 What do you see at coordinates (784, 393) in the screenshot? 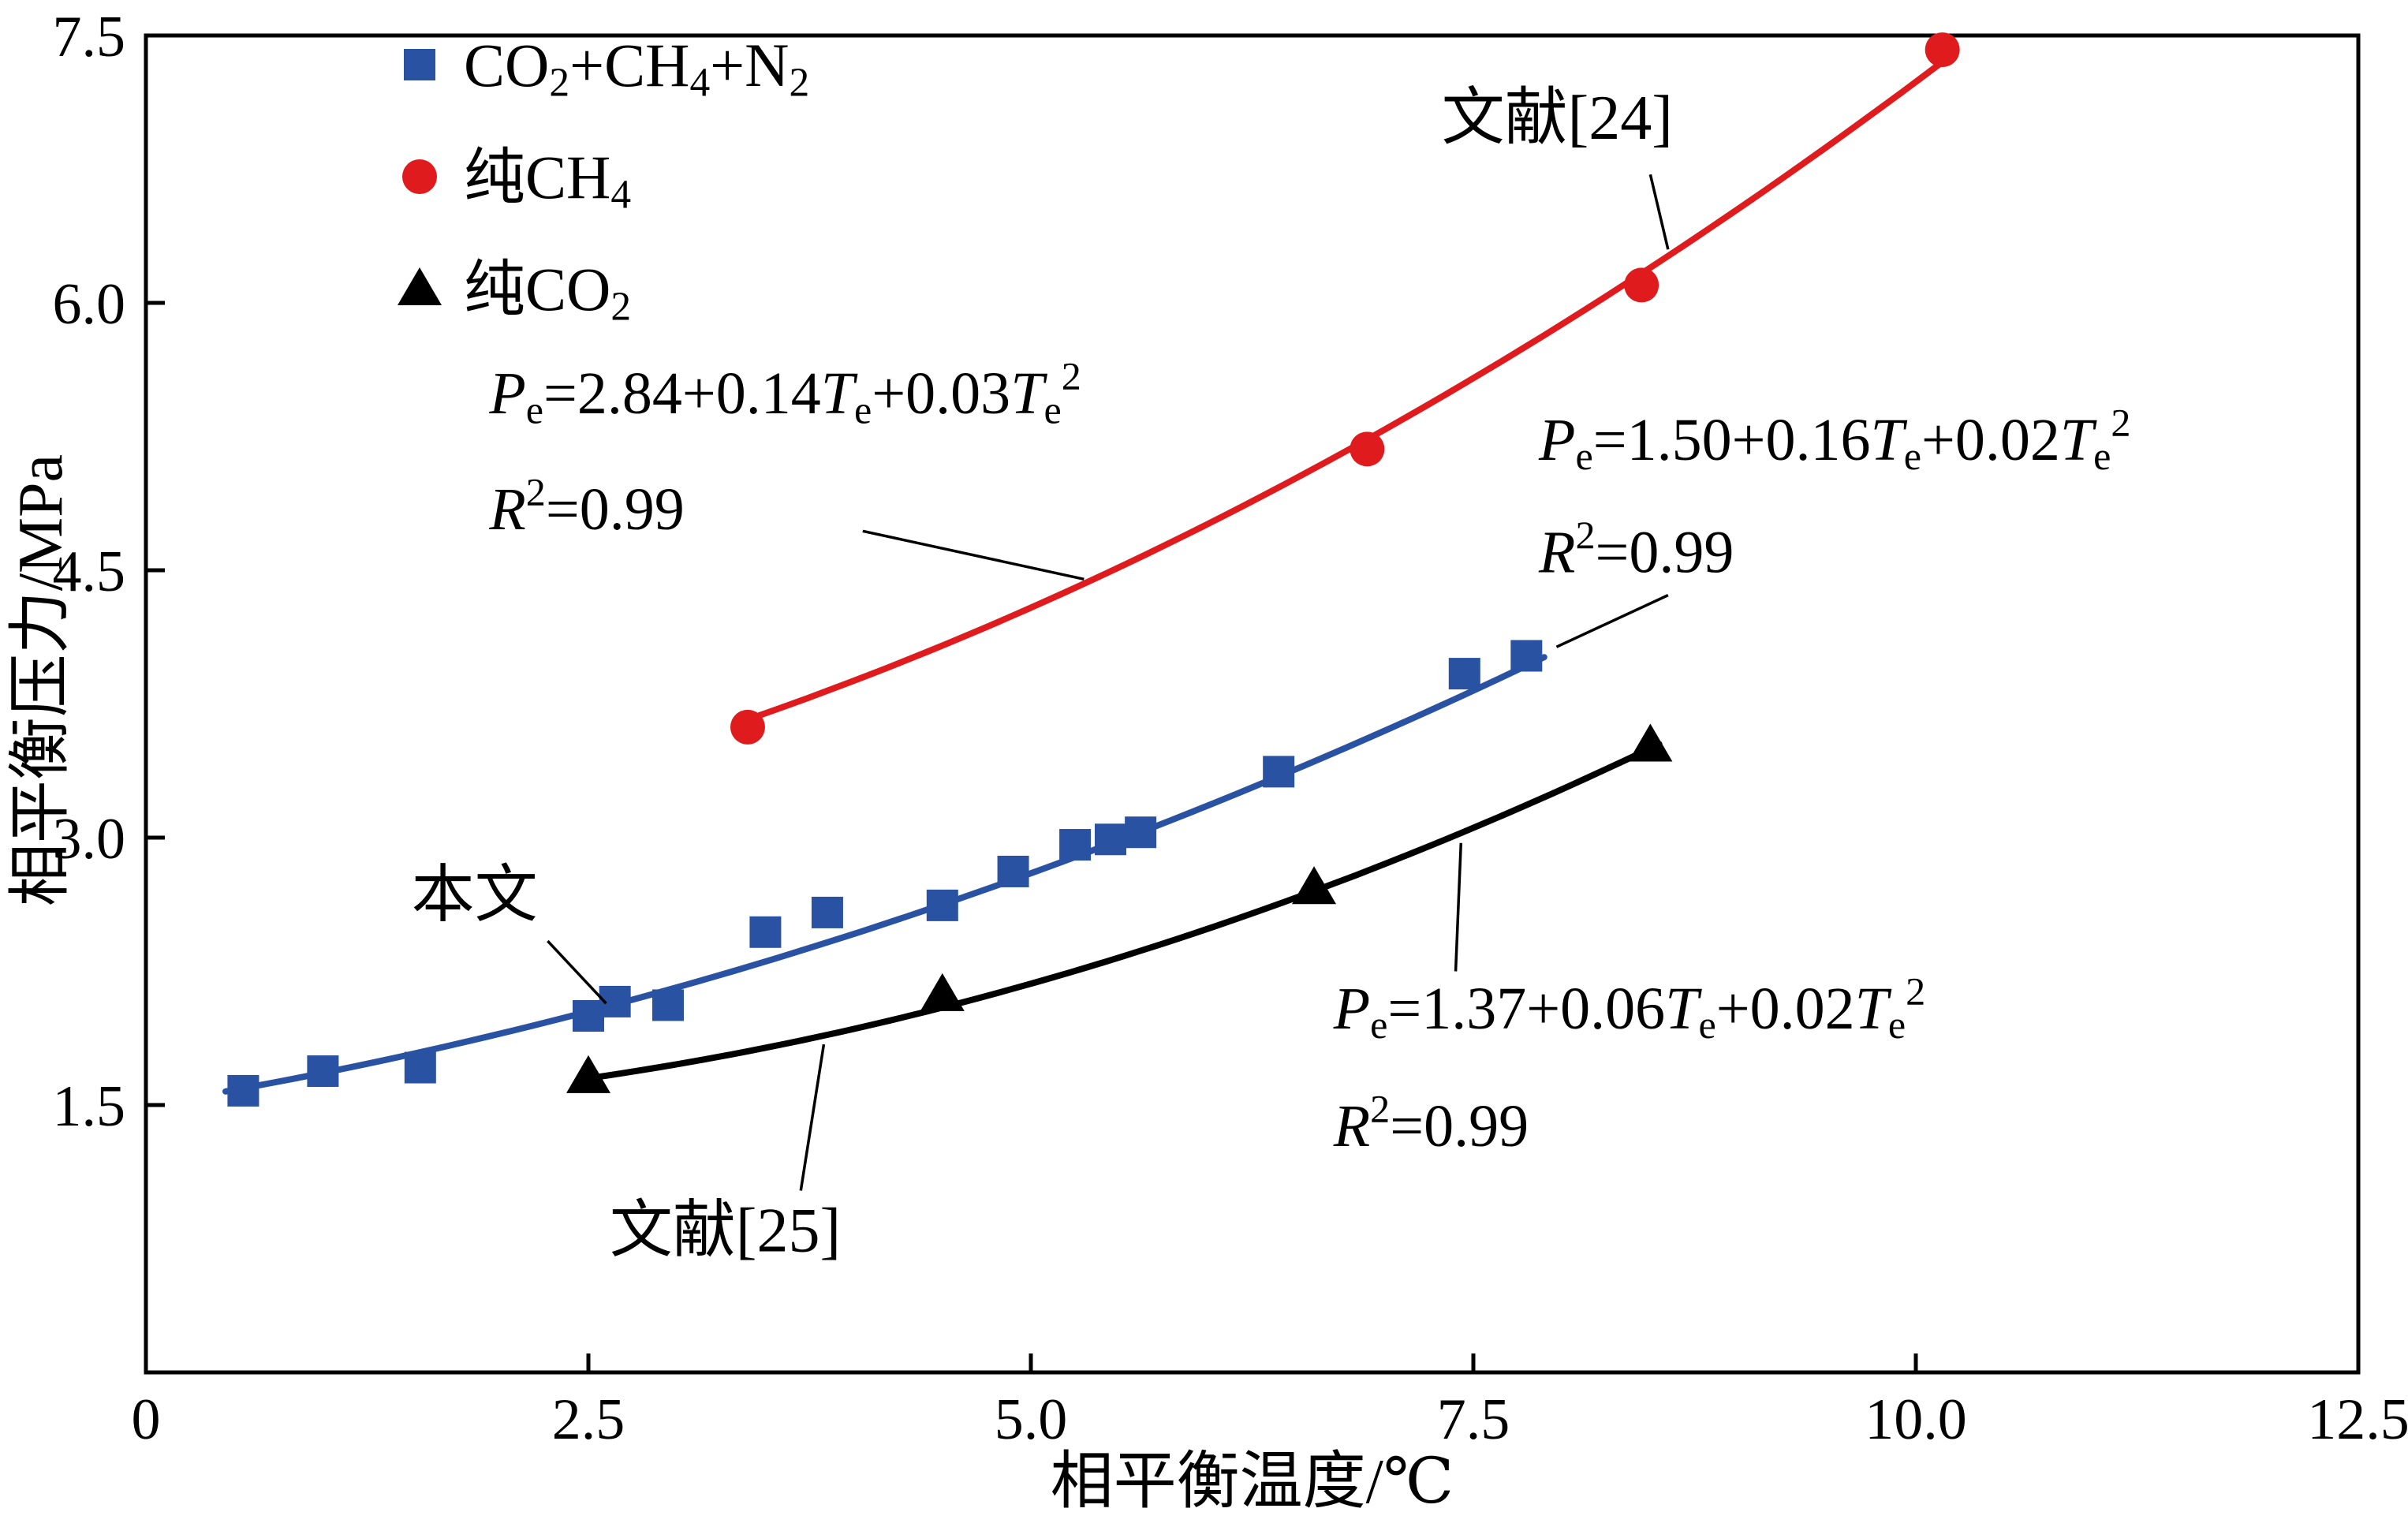
I see `equation-pure-ch4-line-0: Pe=2.84+0.14Te+0.03Te2` at bounding box center [784, 393].